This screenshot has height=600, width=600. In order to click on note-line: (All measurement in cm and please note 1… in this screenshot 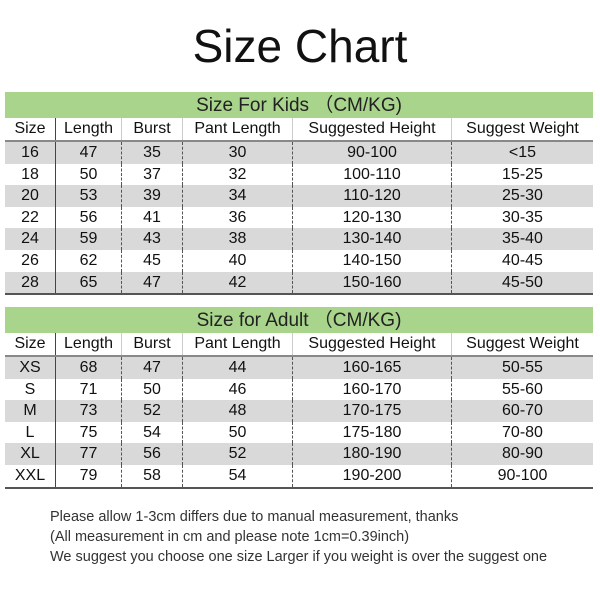, I will do `click(230, 537)`.